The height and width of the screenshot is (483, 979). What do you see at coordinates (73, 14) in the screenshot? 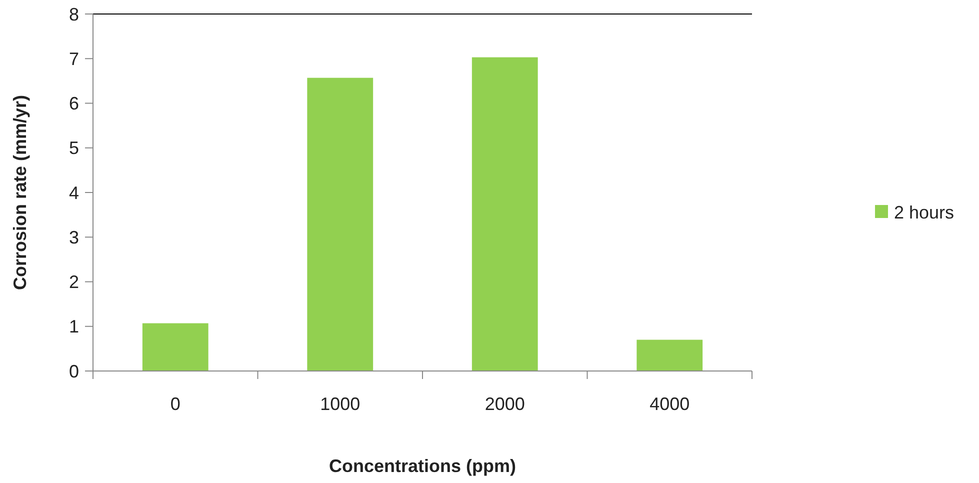
I see `y-tick-label: 8` at bounding box center [73, 14].